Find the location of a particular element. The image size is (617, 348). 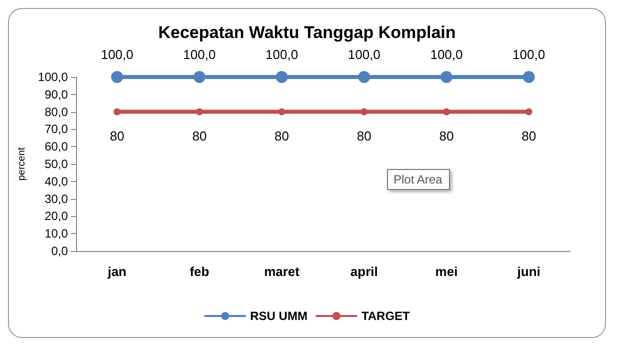

y-tick-label: 80,0 is located at coordinates (56, 111).